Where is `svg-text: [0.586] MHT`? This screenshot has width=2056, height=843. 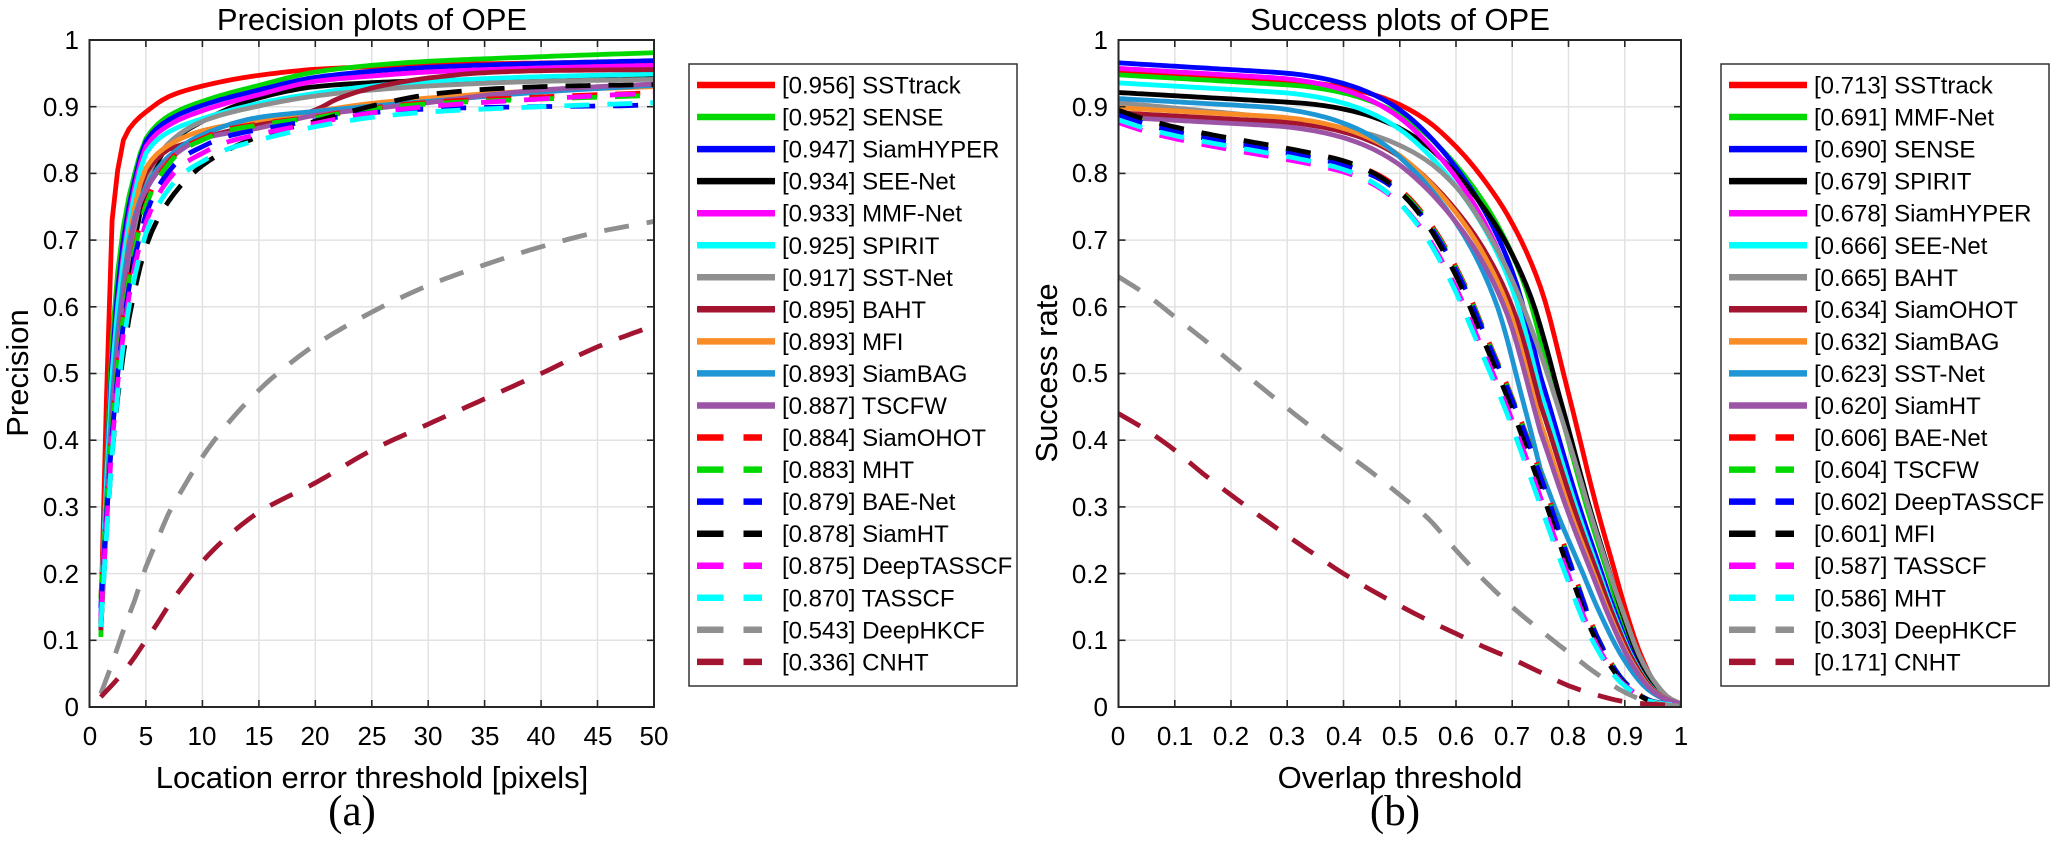
svg-text: [0.586] MHT is located at coordinates (1880, 598).